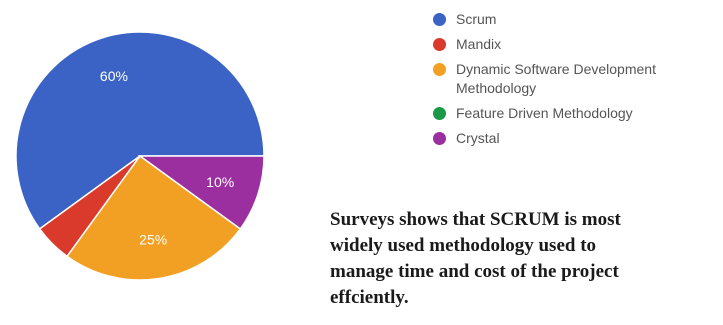 The image size is (723, 325). Describe the element at coordinates (475, 219) in the screenshot. I see `survey-note-line-1: Surveys shows that SCRUM is most` at that location.